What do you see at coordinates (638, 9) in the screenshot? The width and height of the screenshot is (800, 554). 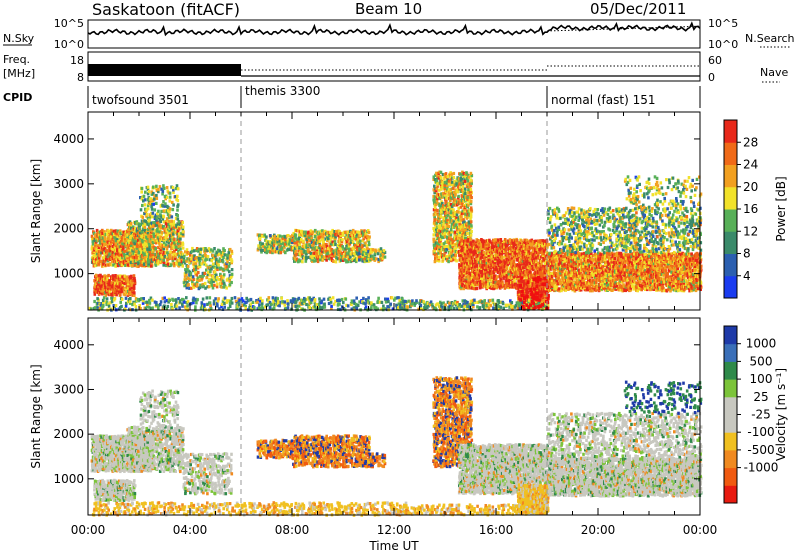 I see `date-title: 05/Dec/2011` at bounding box center [638, 9].